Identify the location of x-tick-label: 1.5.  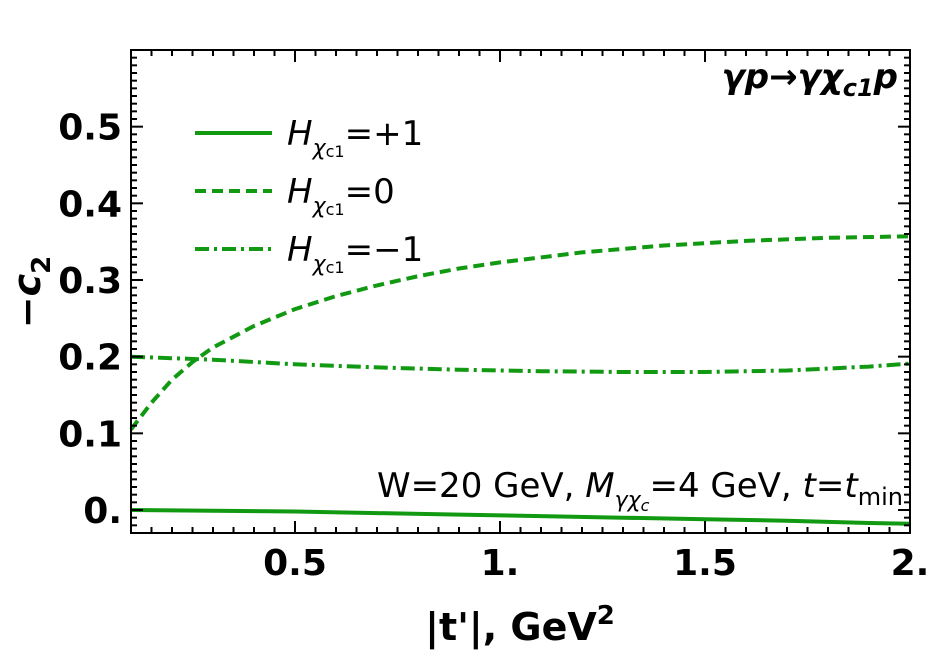
(705, 563).